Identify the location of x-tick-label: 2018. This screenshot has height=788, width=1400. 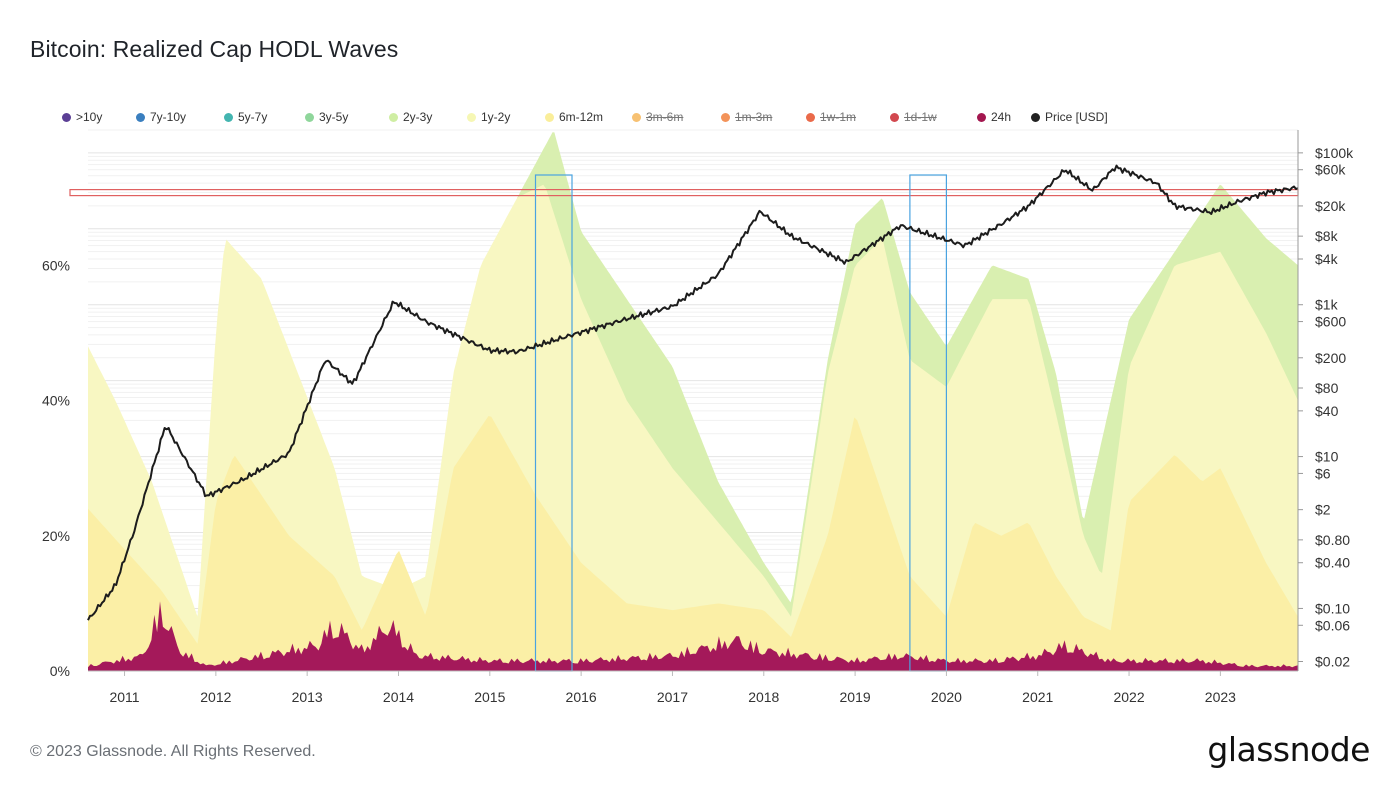
(763, 697).